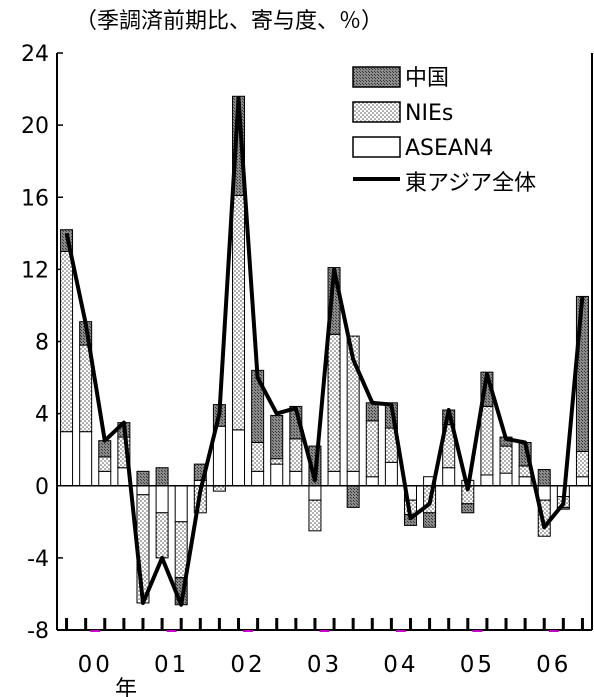 Image resolution: width=594 pixels, height=697 pixels. I want to click on legend-swatch-china, so click(376, 77).